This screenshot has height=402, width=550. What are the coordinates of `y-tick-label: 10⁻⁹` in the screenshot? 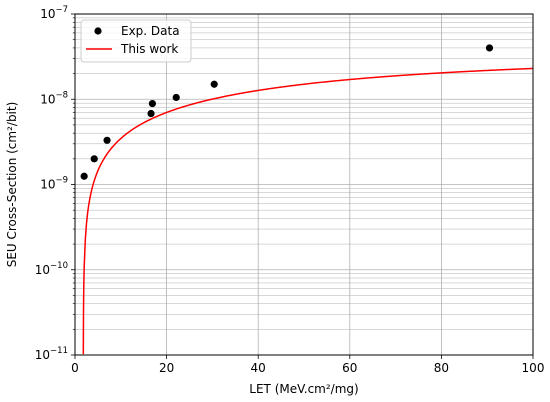 It's located at (54, 184).